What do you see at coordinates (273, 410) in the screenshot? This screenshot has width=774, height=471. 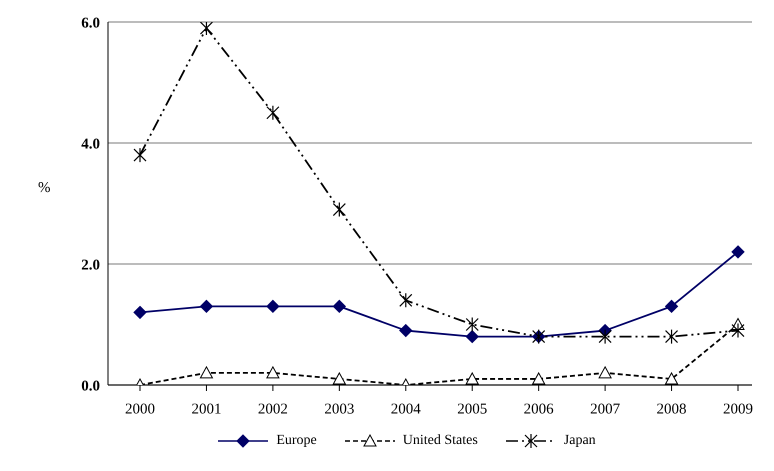 I see `x-tick-label: 2002` at bounding box center [273, 410].